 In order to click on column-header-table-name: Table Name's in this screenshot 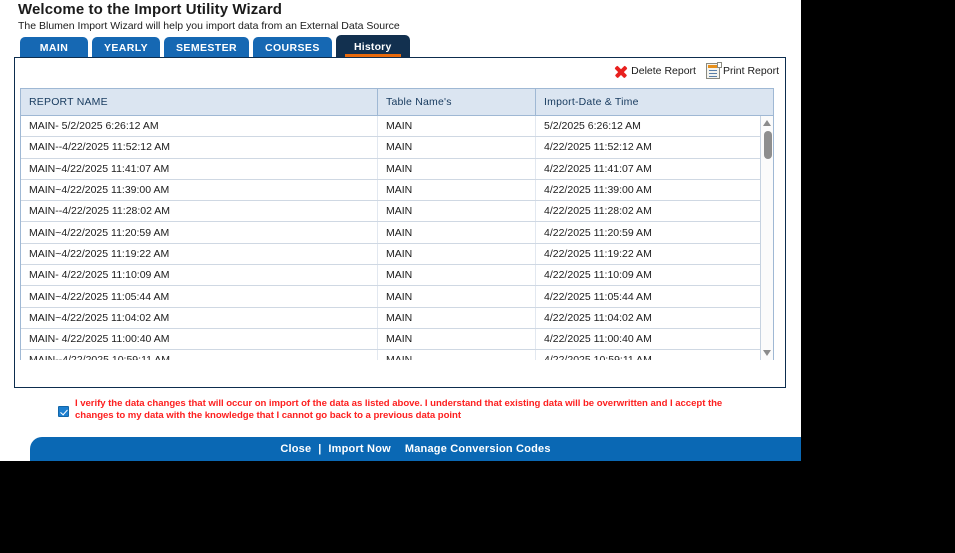, I will do `click(457, 102)`.